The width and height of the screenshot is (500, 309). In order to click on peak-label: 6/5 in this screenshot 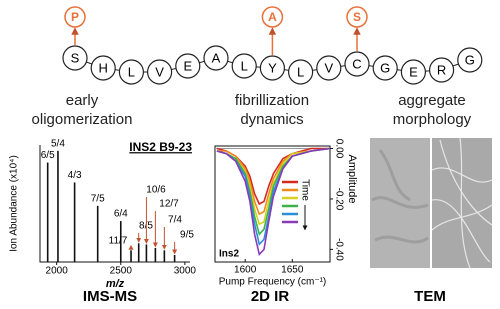, I will do `click(48, 155)`.